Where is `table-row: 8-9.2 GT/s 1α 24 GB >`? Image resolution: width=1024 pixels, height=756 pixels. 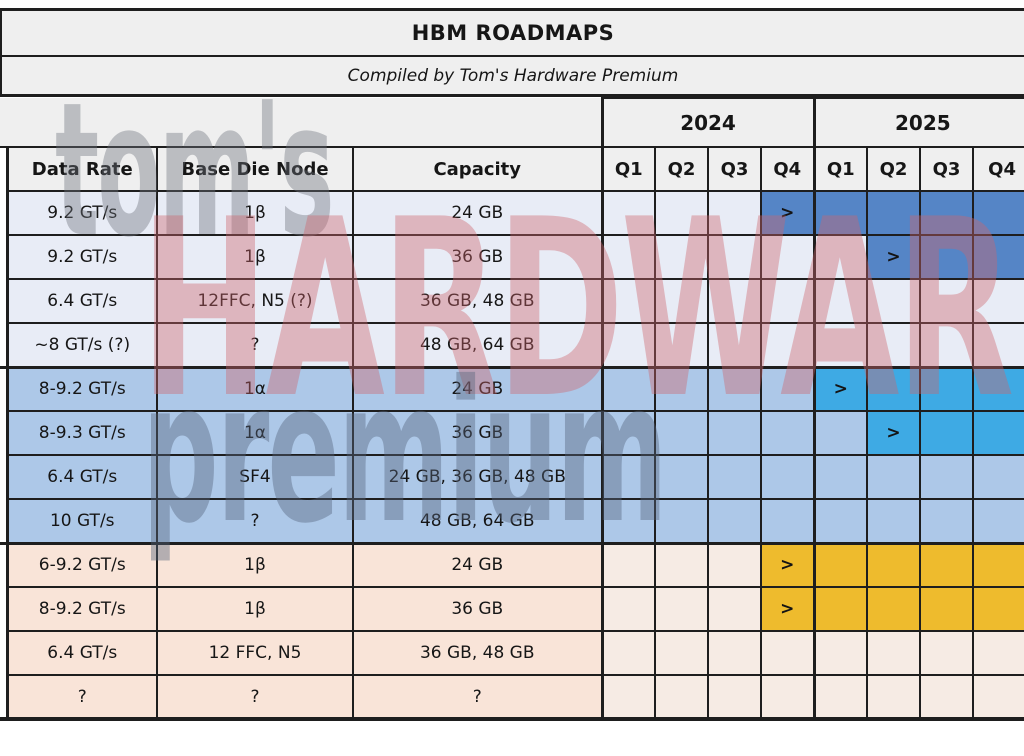
table-row: 8-9.2 GT/s 1α 24 GB > is located at coordinates (512, 389).